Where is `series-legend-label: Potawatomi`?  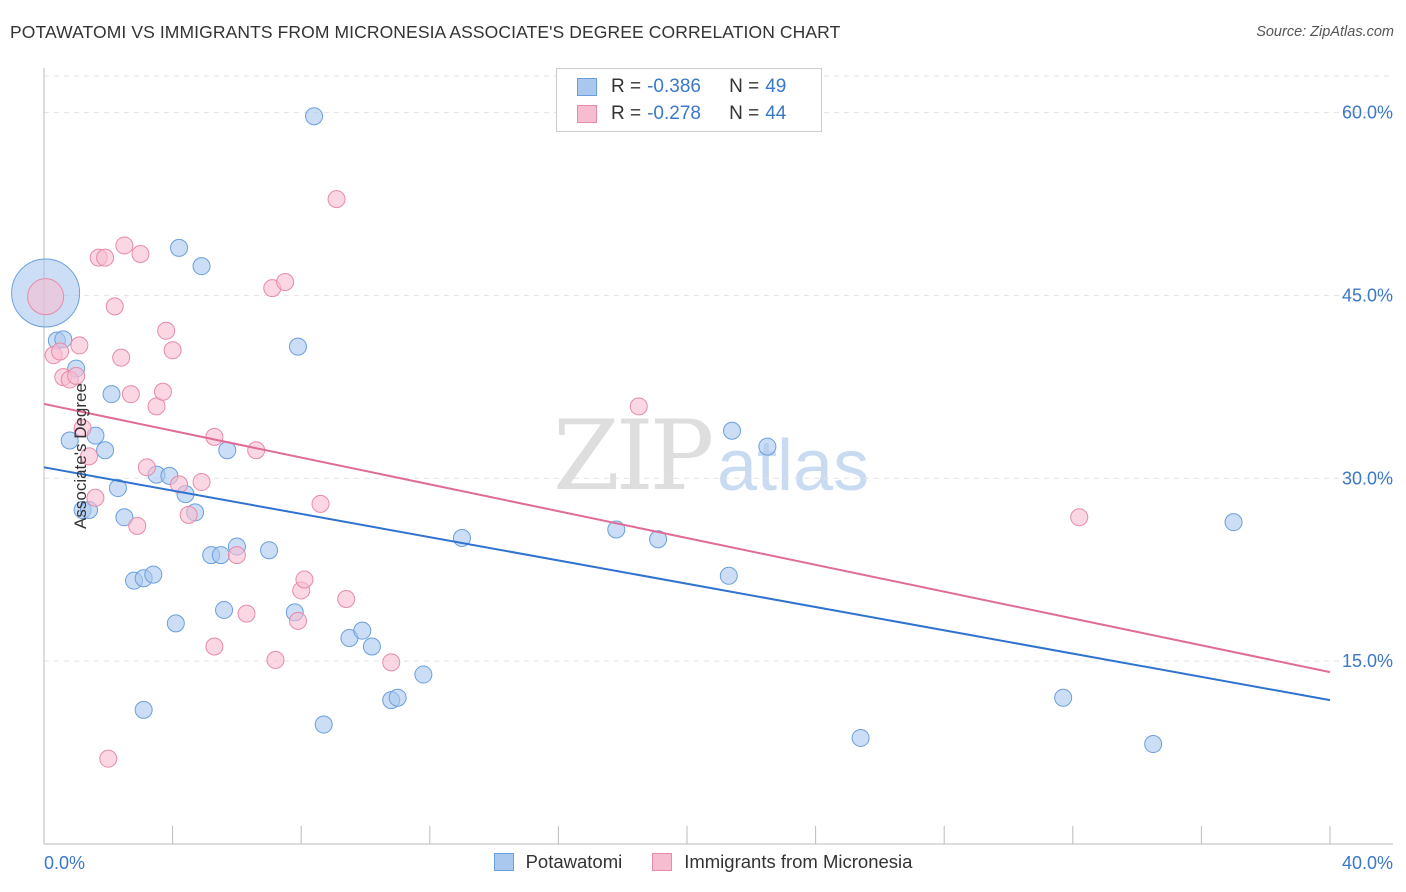
series-legend-label: Potawatomi is located at coordinates (574, 861).